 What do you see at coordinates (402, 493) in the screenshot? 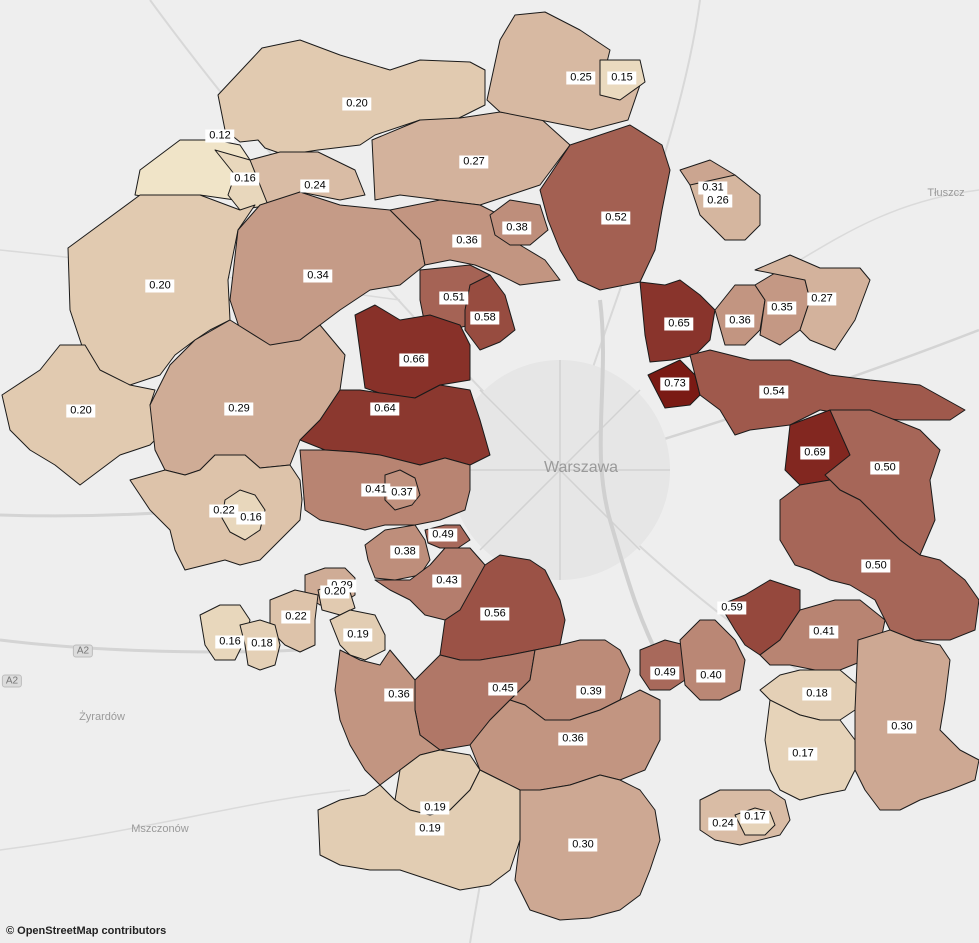
I see `region-value-label: 0.37` at bounding box center [402, 493].